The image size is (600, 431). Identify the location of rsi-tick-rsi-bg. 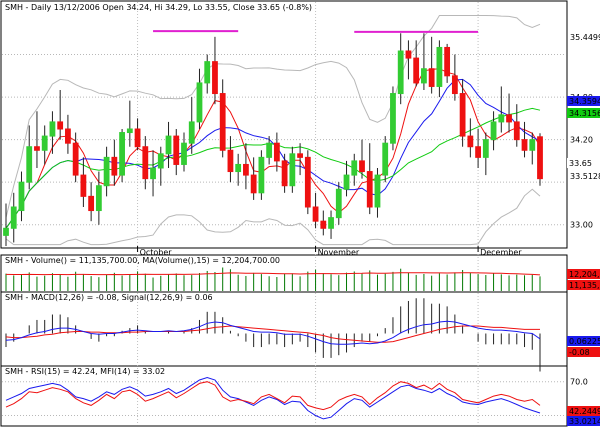
(583, 411).